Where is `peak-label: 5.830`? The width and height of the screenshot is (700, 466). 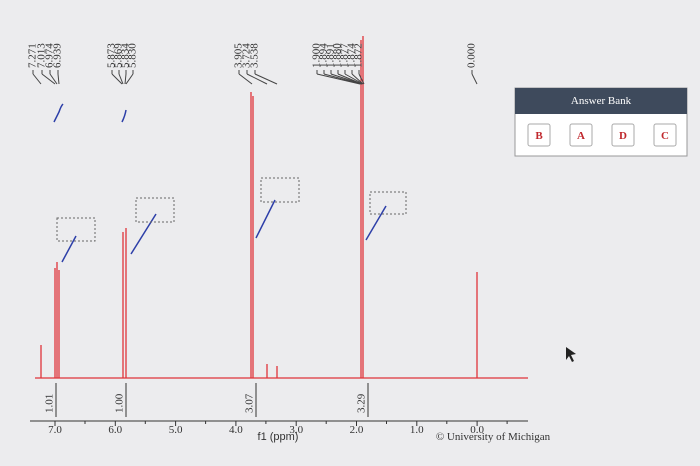
peak-label: 5.830 is located at coordinates (133, 55).